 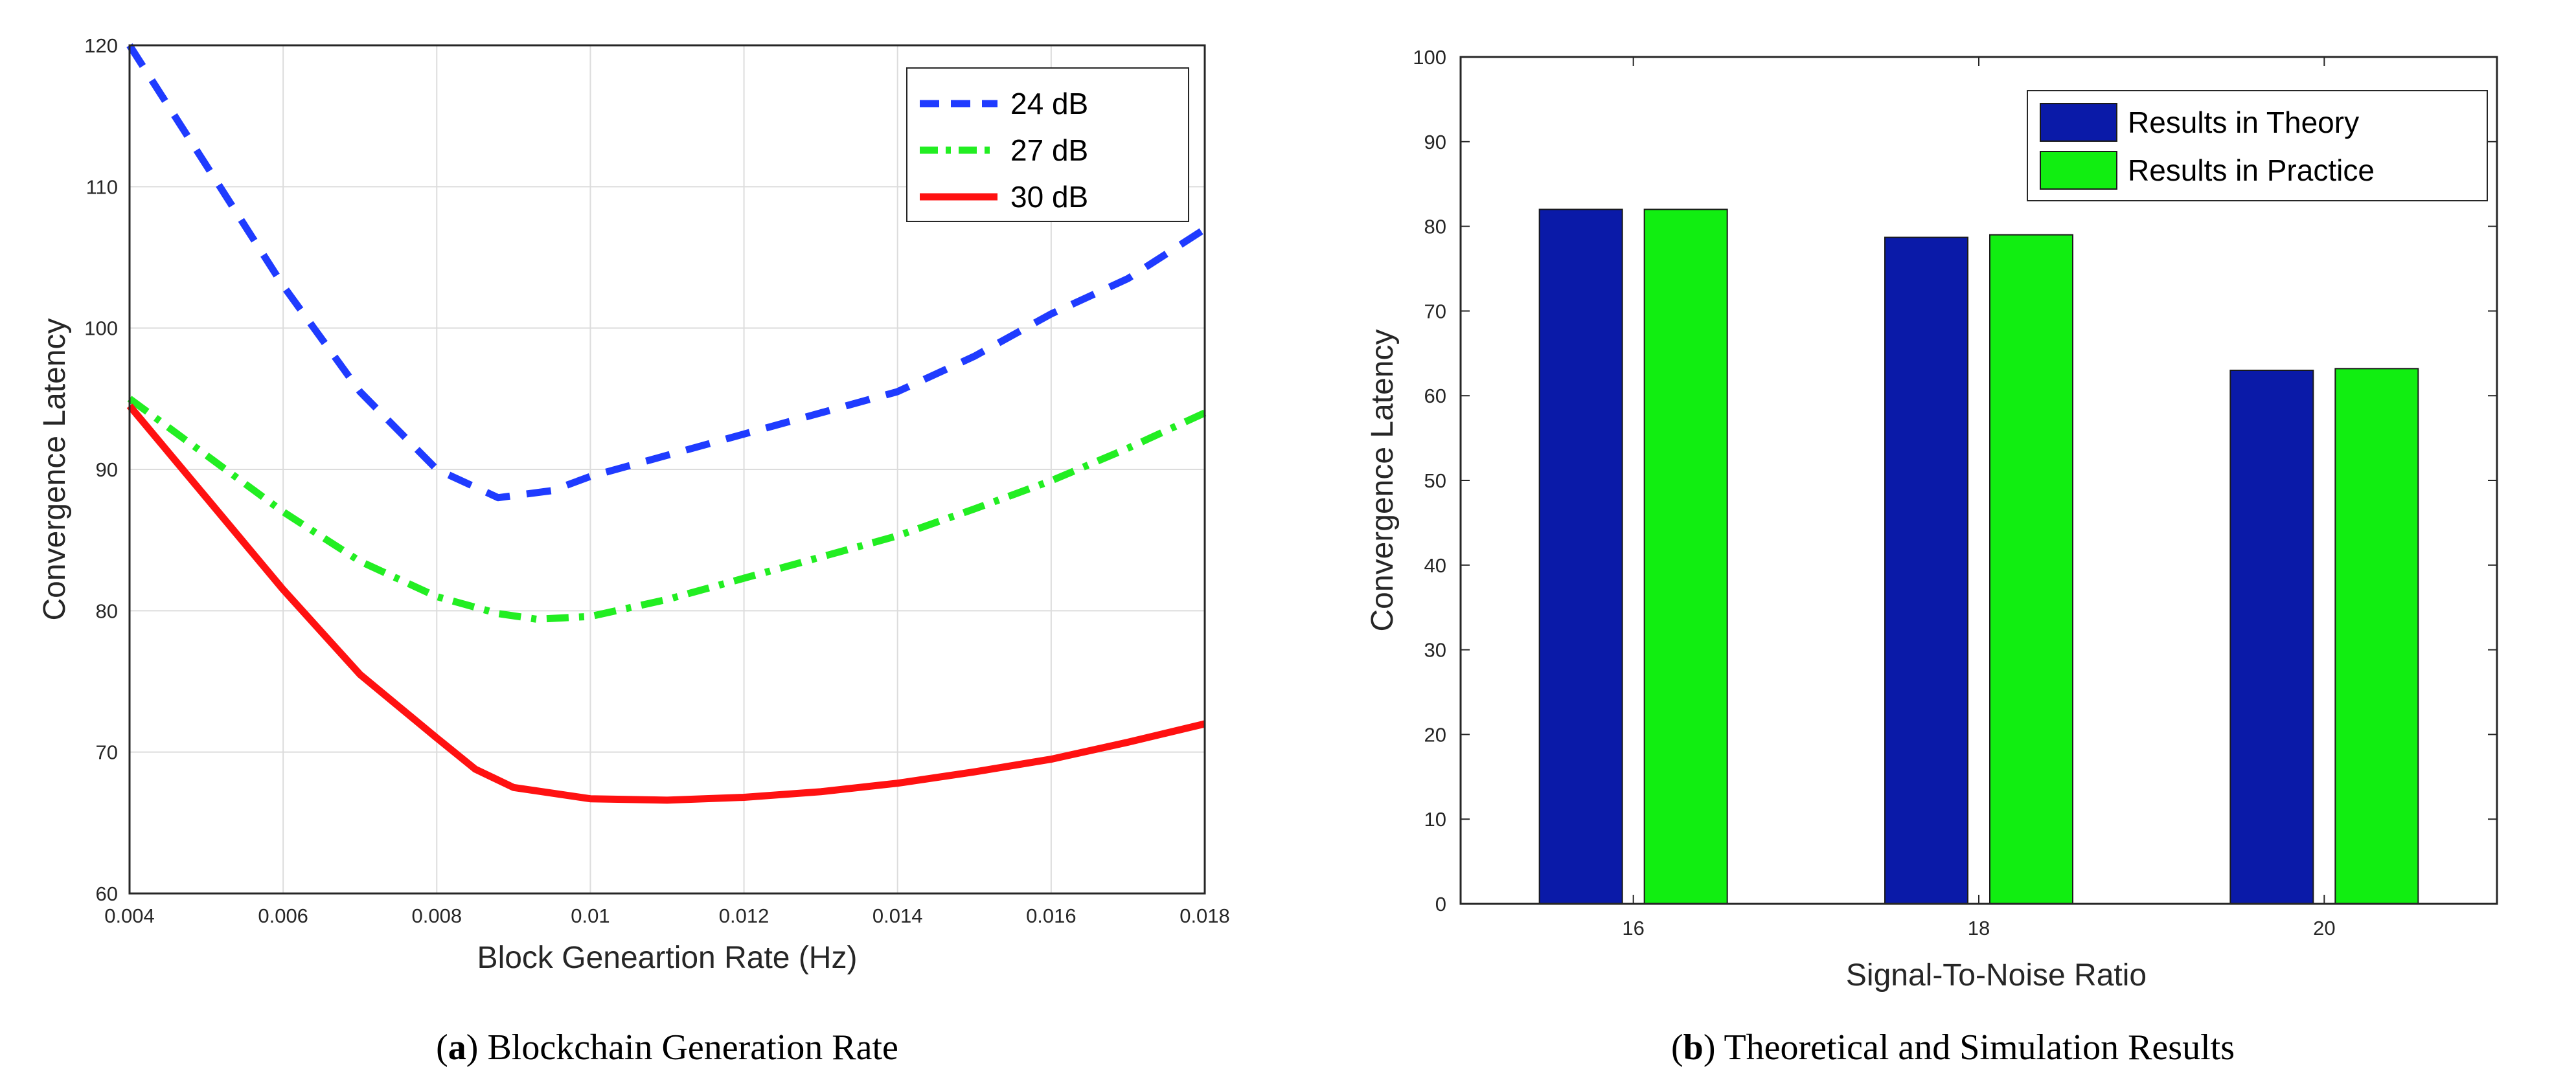 What do you see at coordinates (130, 916) in the screenshot?
I see `x-tick-label: 0.004` at bounding box center [130, 916].